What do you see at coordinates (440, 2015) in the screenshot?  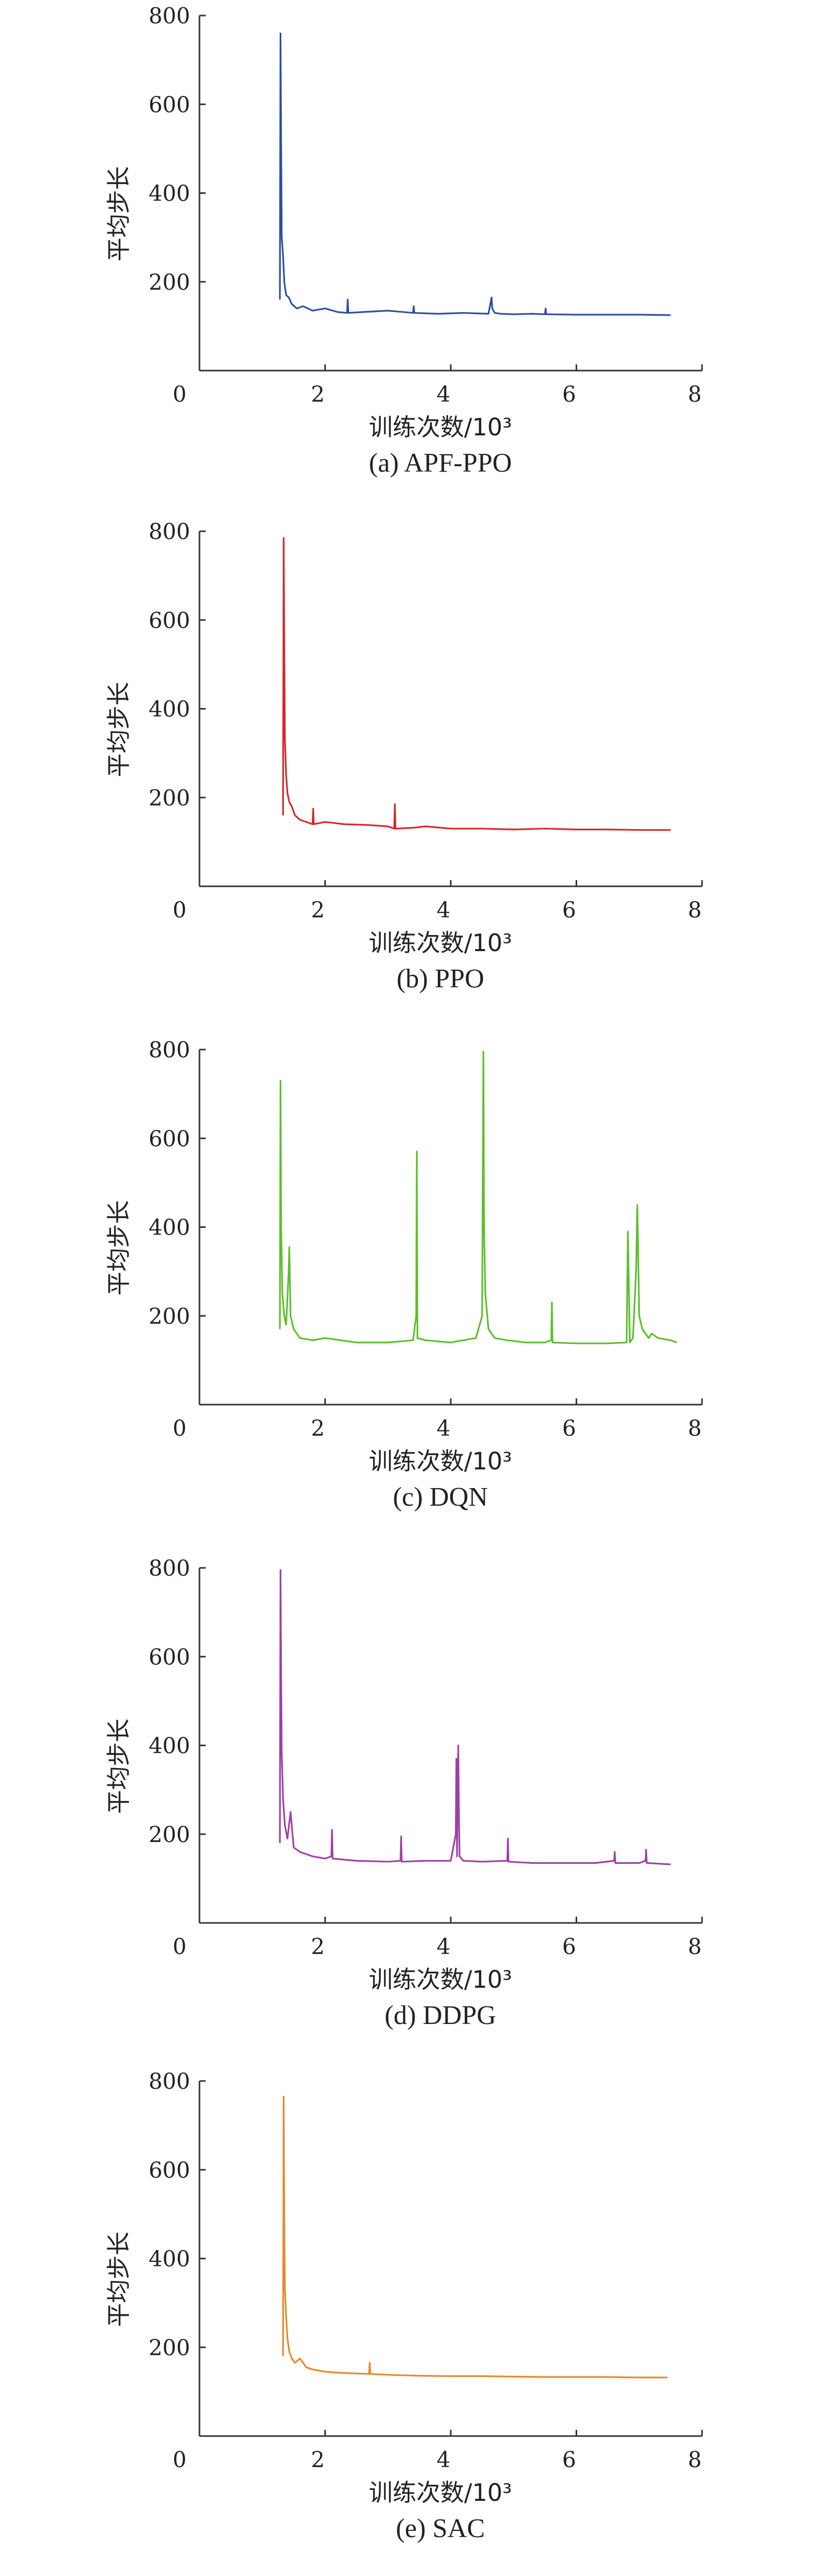 I see `chart-caption: (d) DDPG` at bounding box center [440, 2015].